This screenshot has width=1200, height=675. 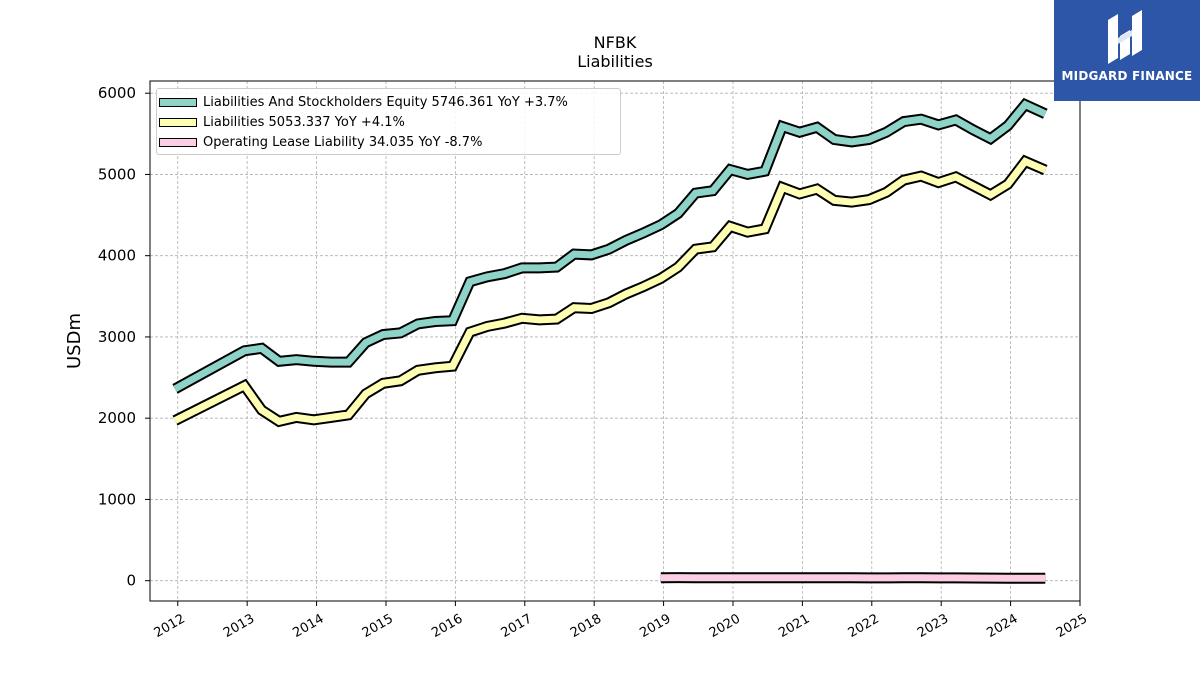 I want to click on y-axis-label: USDm, so click(x=74, y=341).